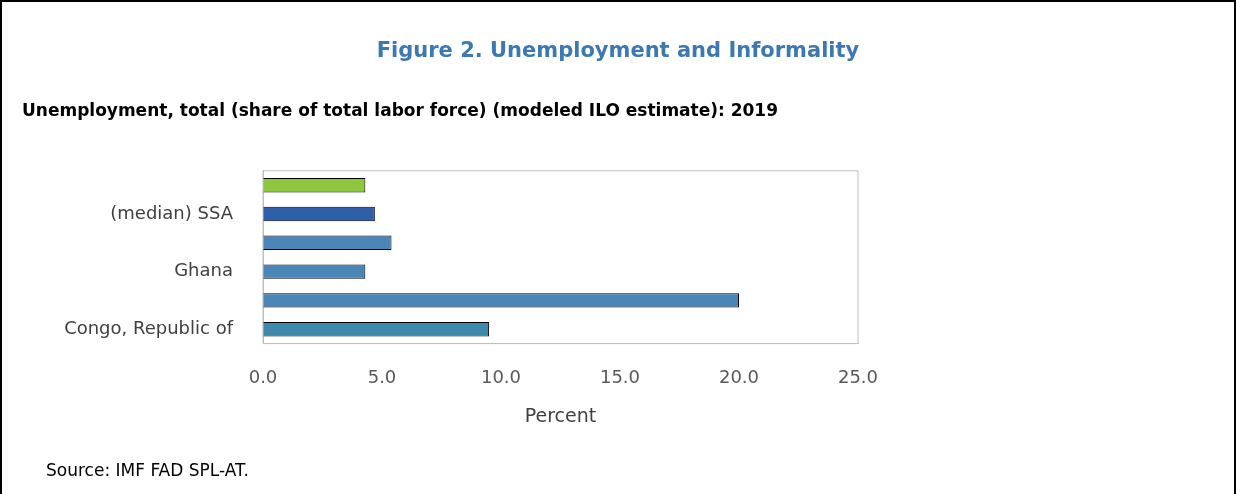  Describe the element at coordinates (618, 50) in the screenshot. I see `chart-title: Figure 2. Unemployment and Informality` at that location.